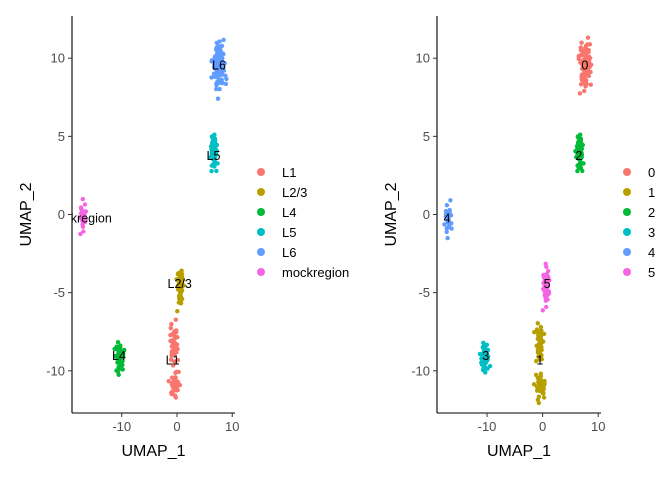  What do you see at coordinates (289, 252) in the screenshot?
I see `legend-label: L6` at bounding box center [289, 252].